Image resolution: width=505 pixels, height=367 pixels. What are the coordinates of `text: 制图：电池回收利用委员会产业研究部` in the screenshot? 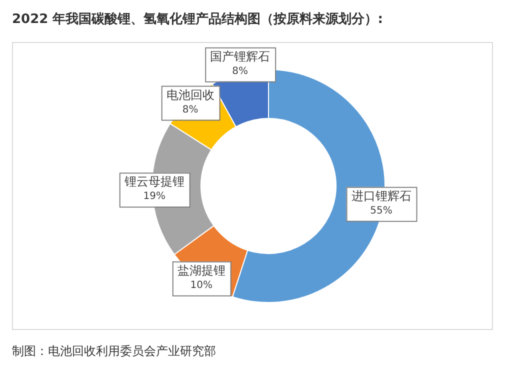 It's located at (114, 351).